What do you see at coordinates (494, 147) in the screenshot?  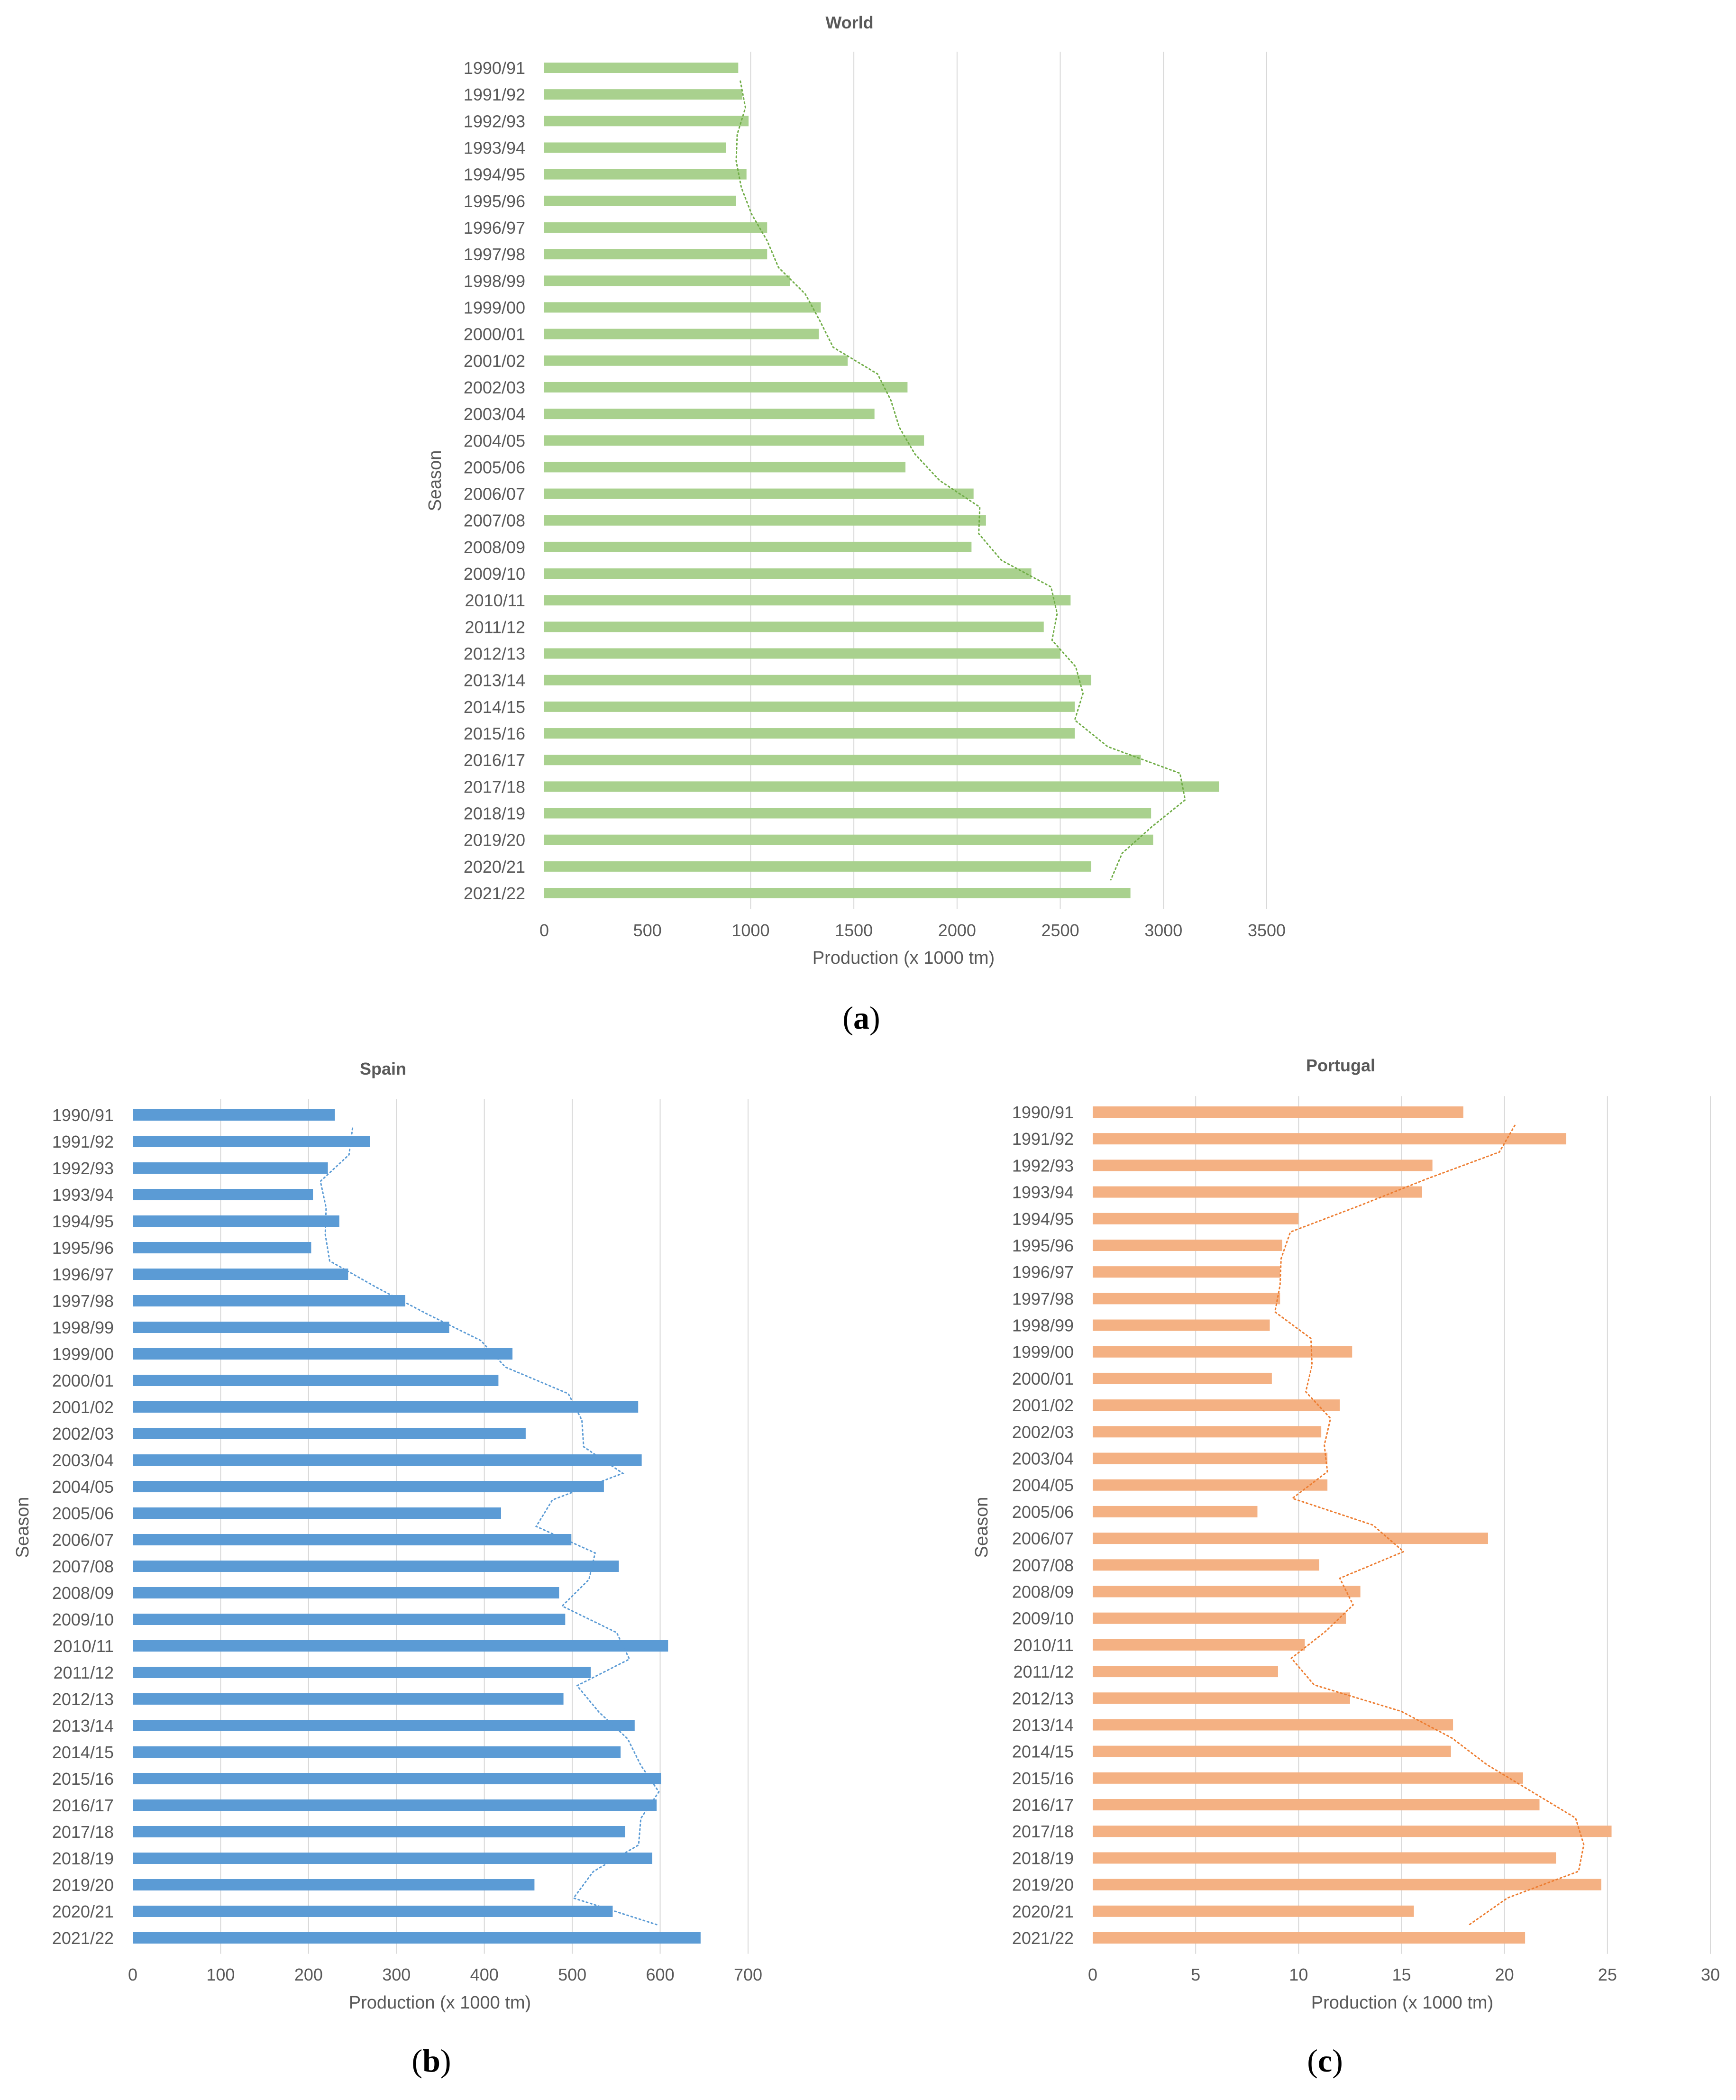 I see `world-category-label: 1993/94` at bounding box center [494, 147].